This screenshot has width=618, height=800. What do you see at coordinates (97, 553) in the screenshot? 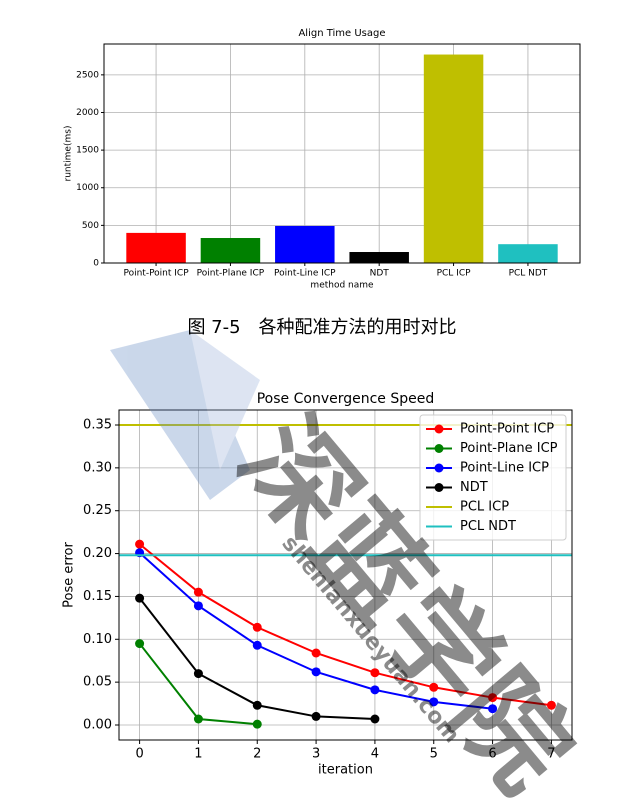
I see `y-tick-label: 0.20` at bounding box center [97, 553].